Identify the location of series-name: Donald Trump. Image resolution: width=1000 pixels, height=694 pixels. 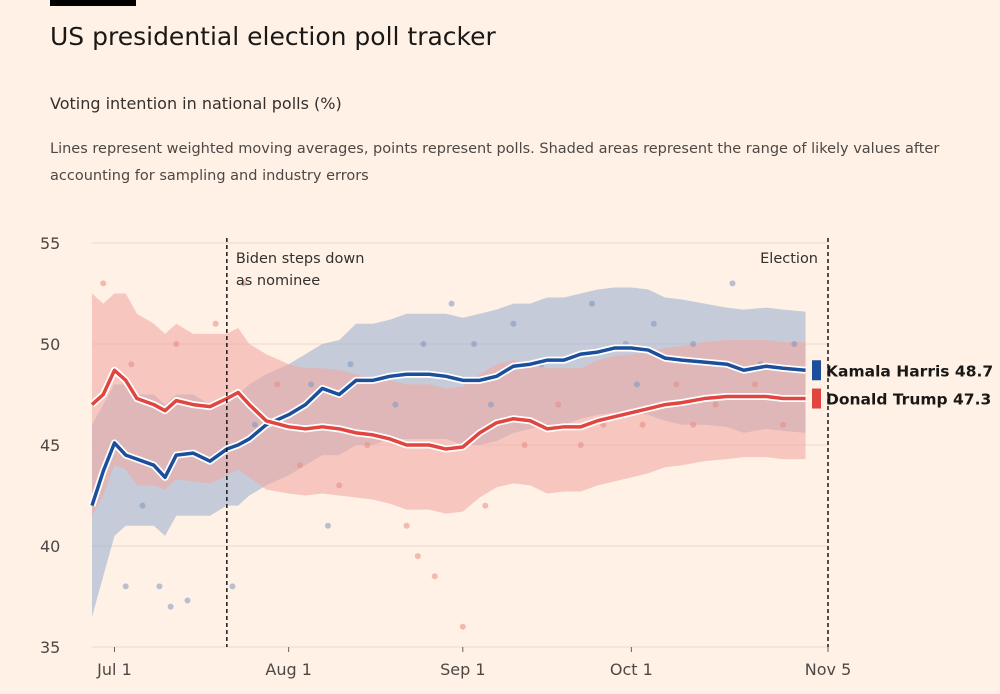
(887, 400).